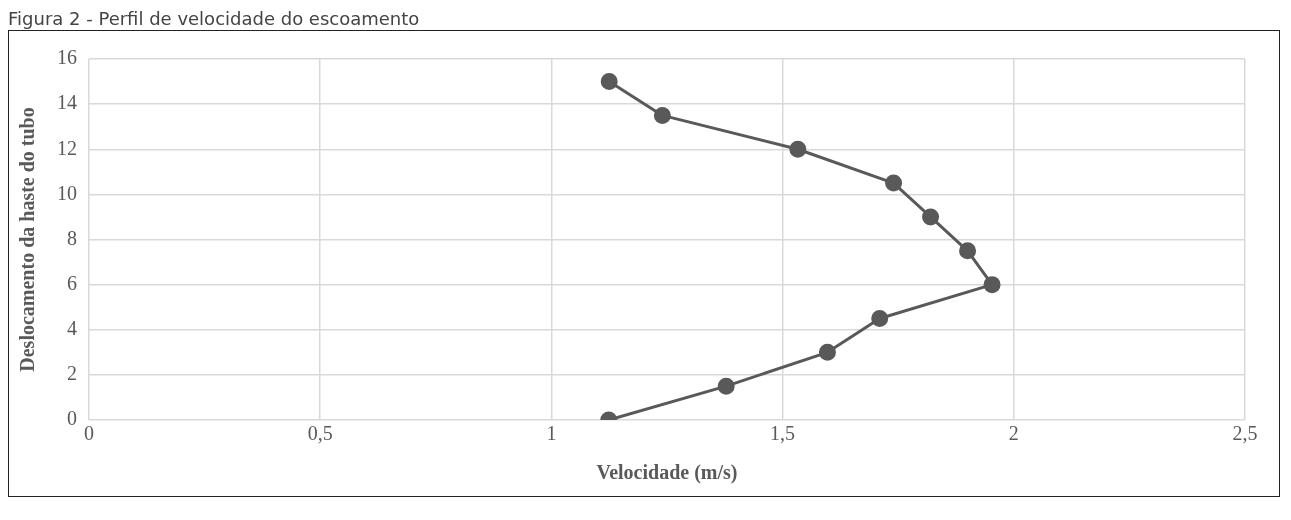  I want to click on y-tick-label: 10, so click(67, 192).